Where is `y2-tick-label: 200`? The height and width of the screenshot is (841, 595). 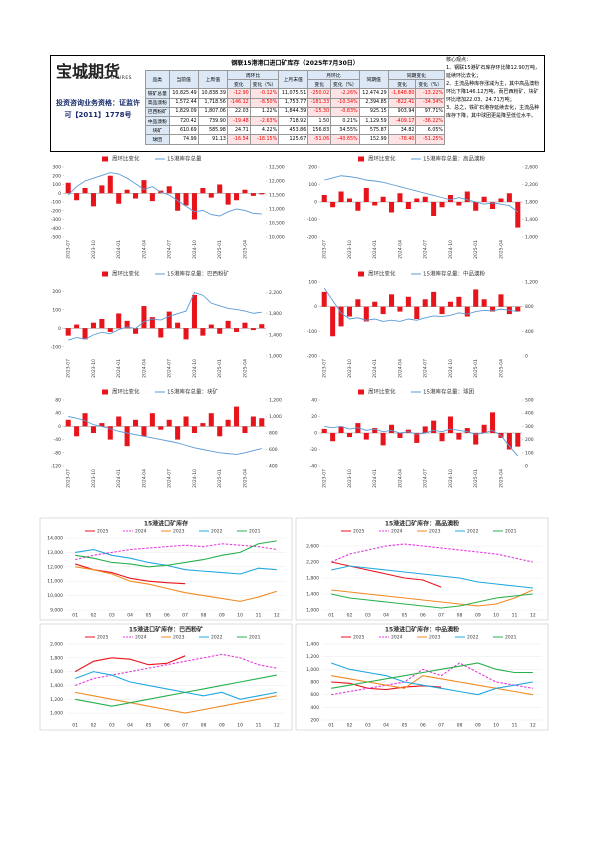
y2-tick-label: 200 is located at coordinates (529, 440).